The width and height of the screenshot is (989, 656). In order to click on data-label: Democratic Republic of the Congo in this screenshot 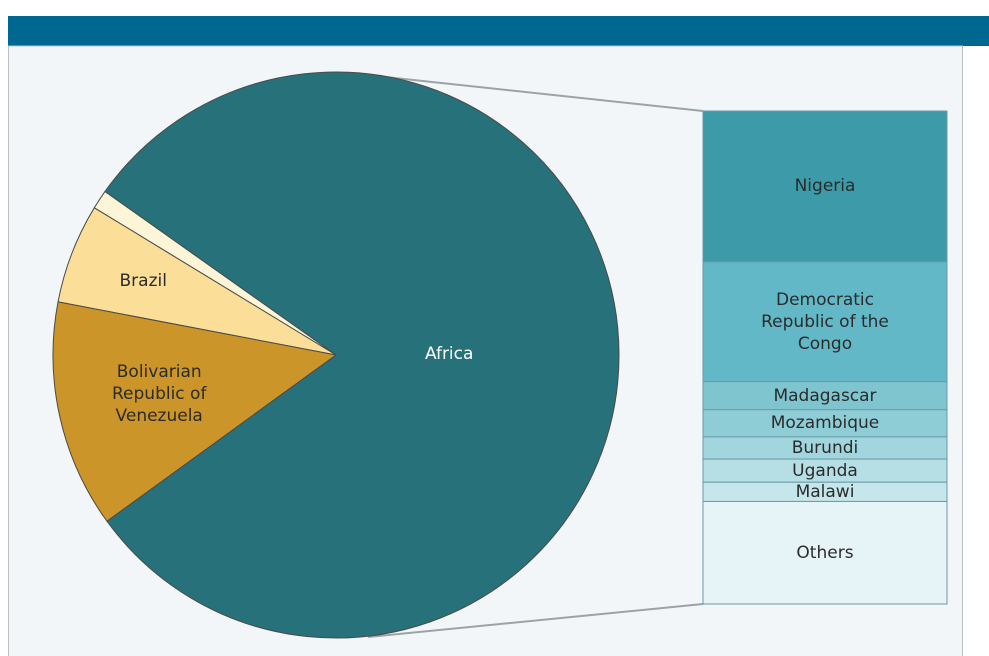, I will do `click(825, 321)`.